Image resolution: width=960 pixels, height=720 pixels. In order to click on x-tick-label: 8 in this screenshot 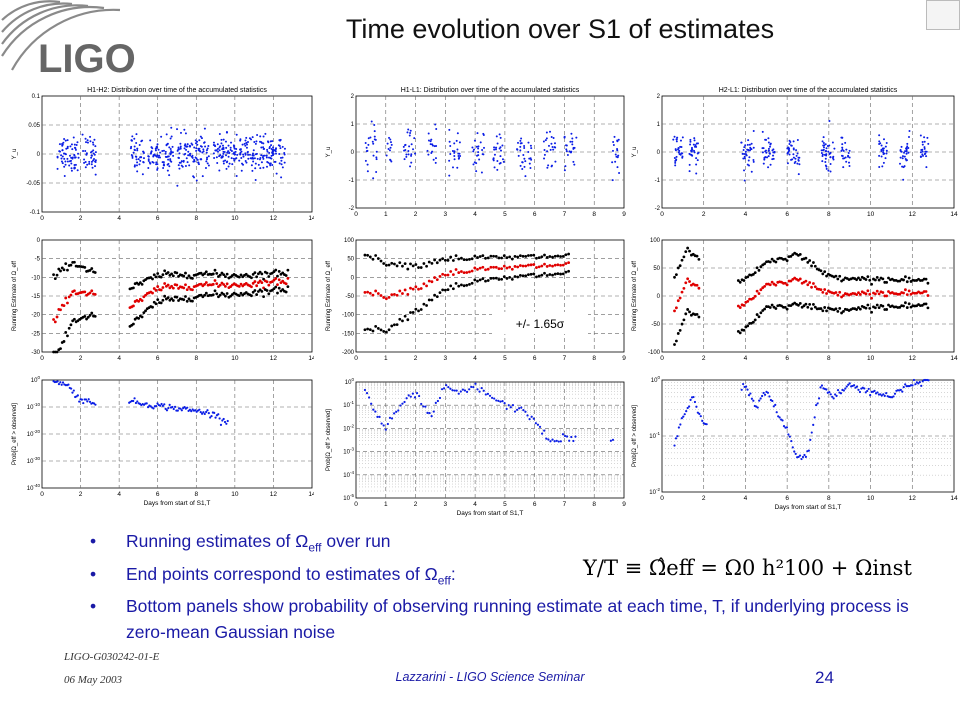, I will do `click(594, 504)`.